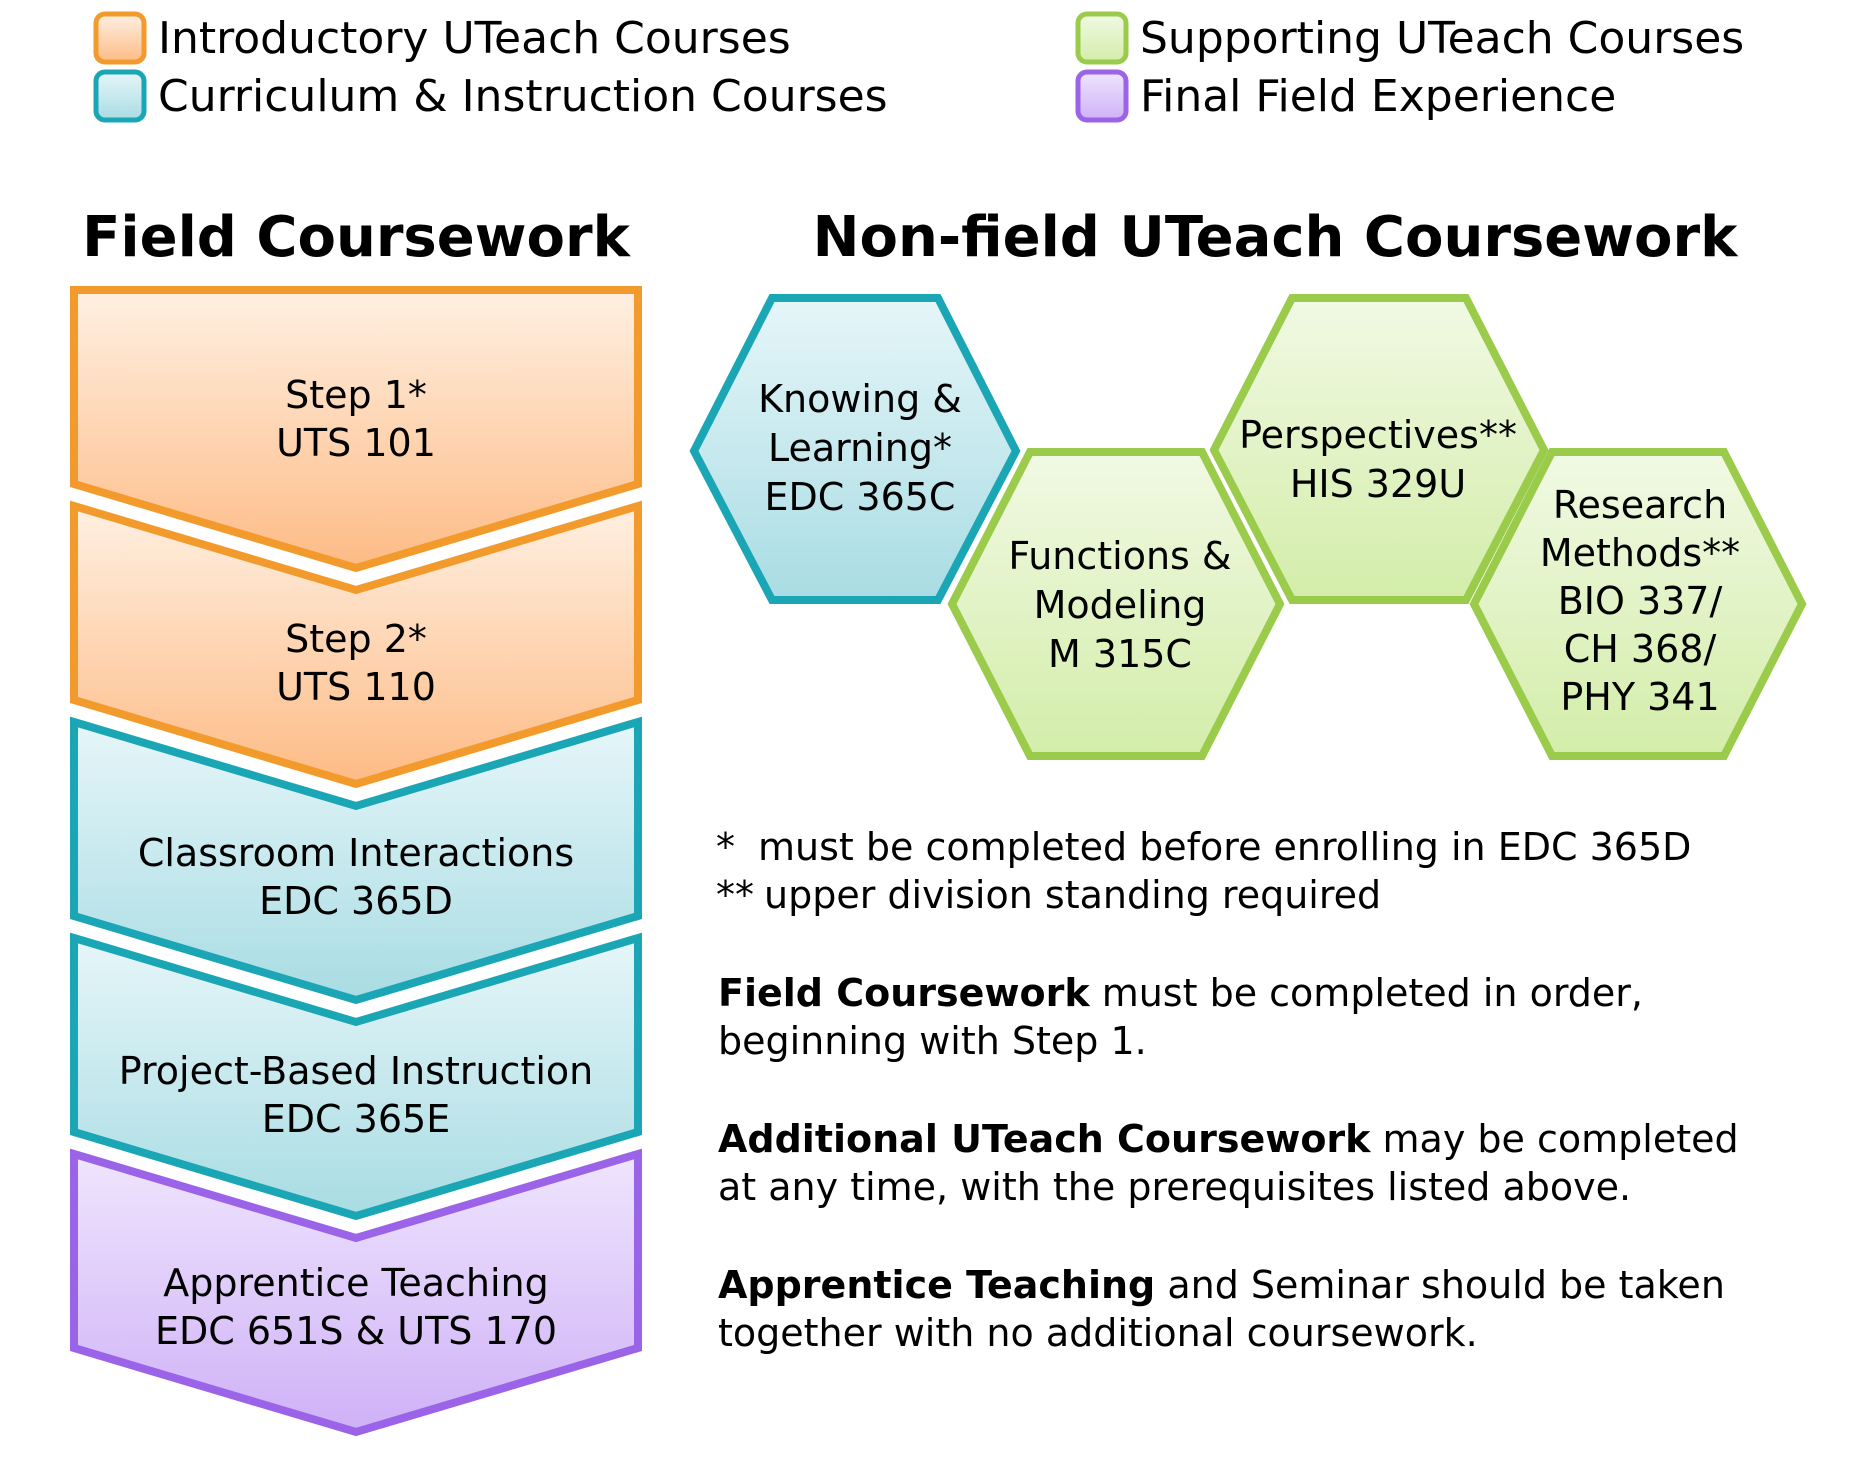  I want to click on instruction-bold: Apprentice Teaching, so click(936, 1285).